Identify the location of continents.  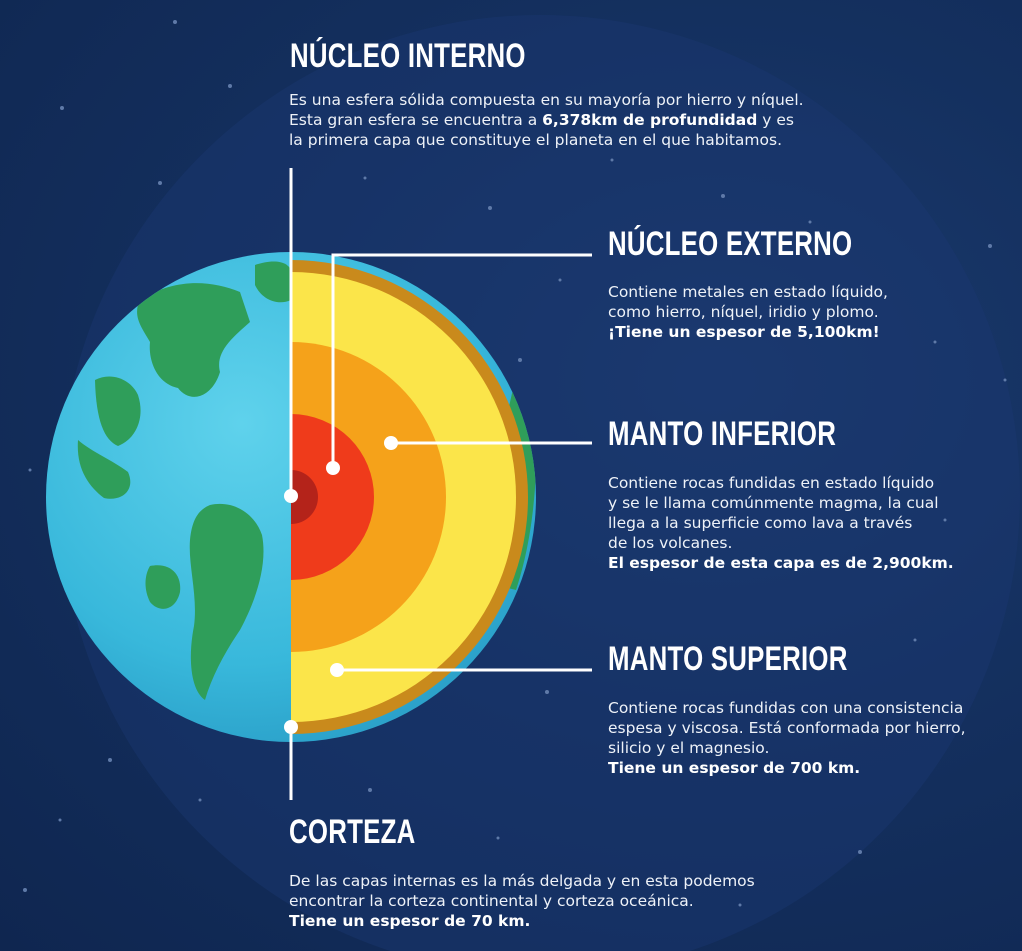
(184, 480).